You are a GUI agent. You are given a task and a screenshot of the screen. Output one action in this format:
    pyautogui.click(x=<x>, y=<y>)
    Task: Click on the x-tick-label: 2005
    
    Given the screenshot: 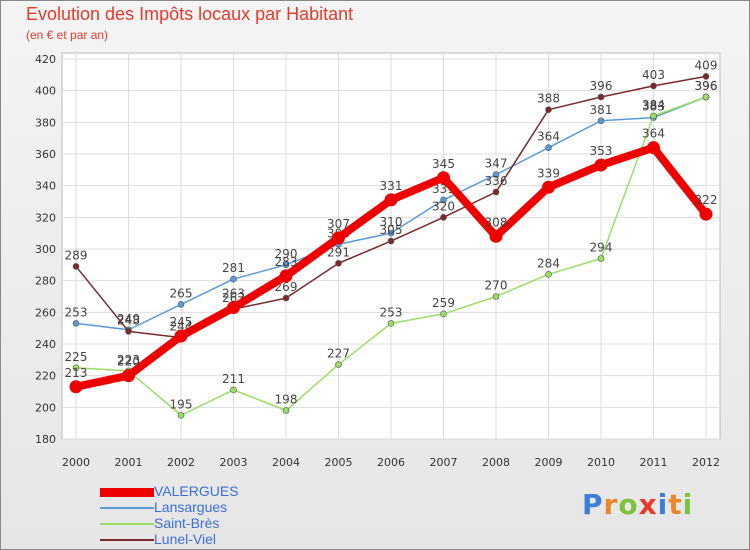 What is the action you would take?
    pyautogui.click(x=339, y=462)
    